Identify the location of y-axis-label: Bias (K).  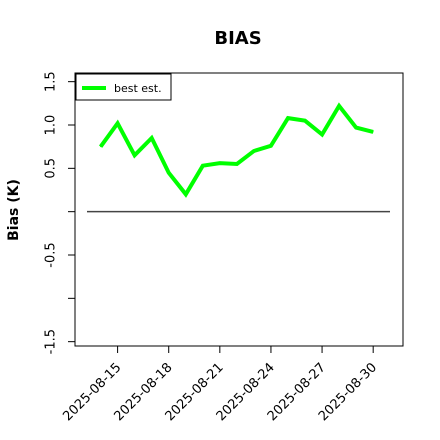
(14, 210).